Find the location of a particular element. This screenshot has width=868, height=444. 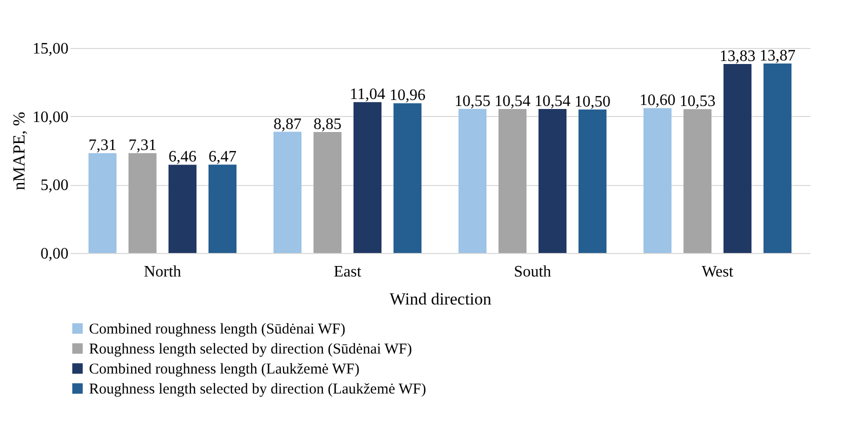

data-label: 6,47 is located at coordinates (222, 157).